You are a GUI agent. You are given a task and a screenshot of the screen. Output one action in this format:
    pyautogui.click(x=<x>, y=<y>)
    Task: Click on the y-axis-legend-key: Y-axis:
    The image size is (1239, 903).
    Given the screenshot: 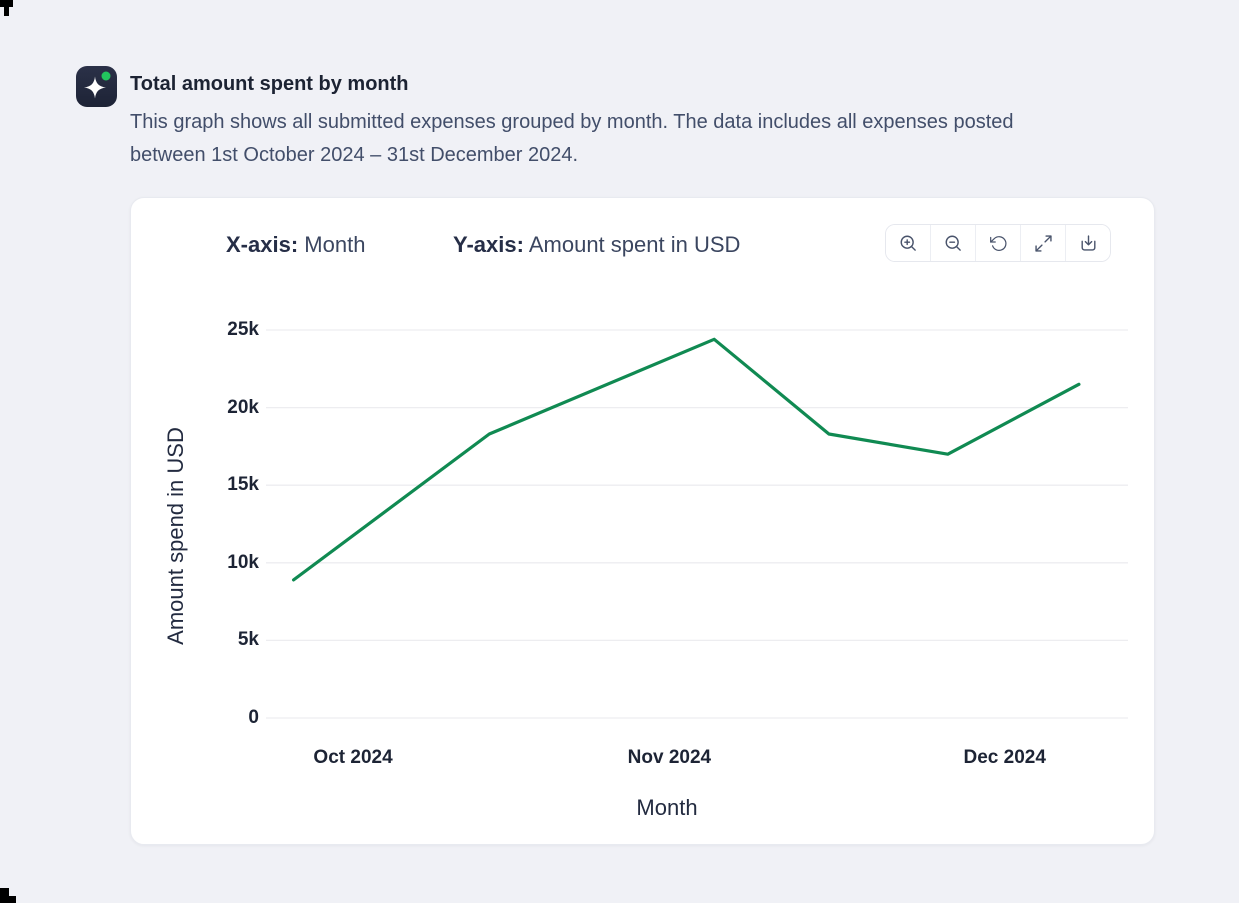 What is the action you would take?
    pyautogui.click(x=488, y=244)
    